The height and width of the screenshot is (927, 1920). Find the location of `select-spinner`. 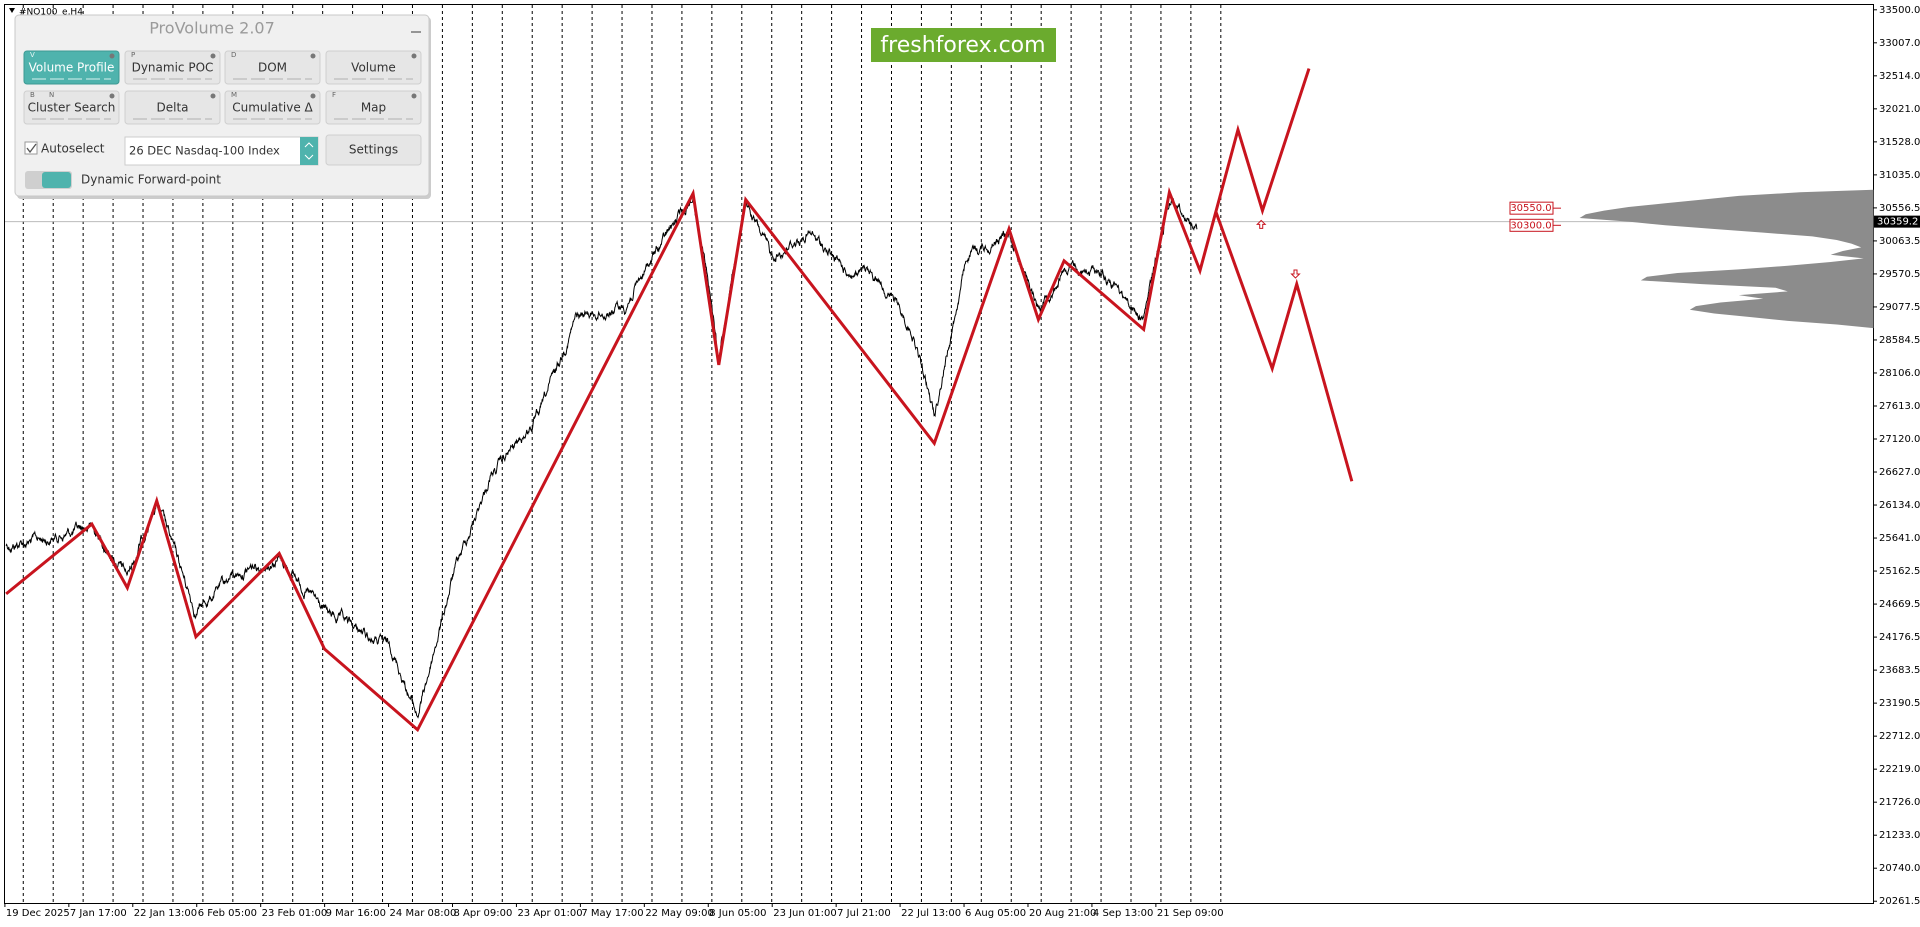

select-spinner is located at coordinates (309, 151).